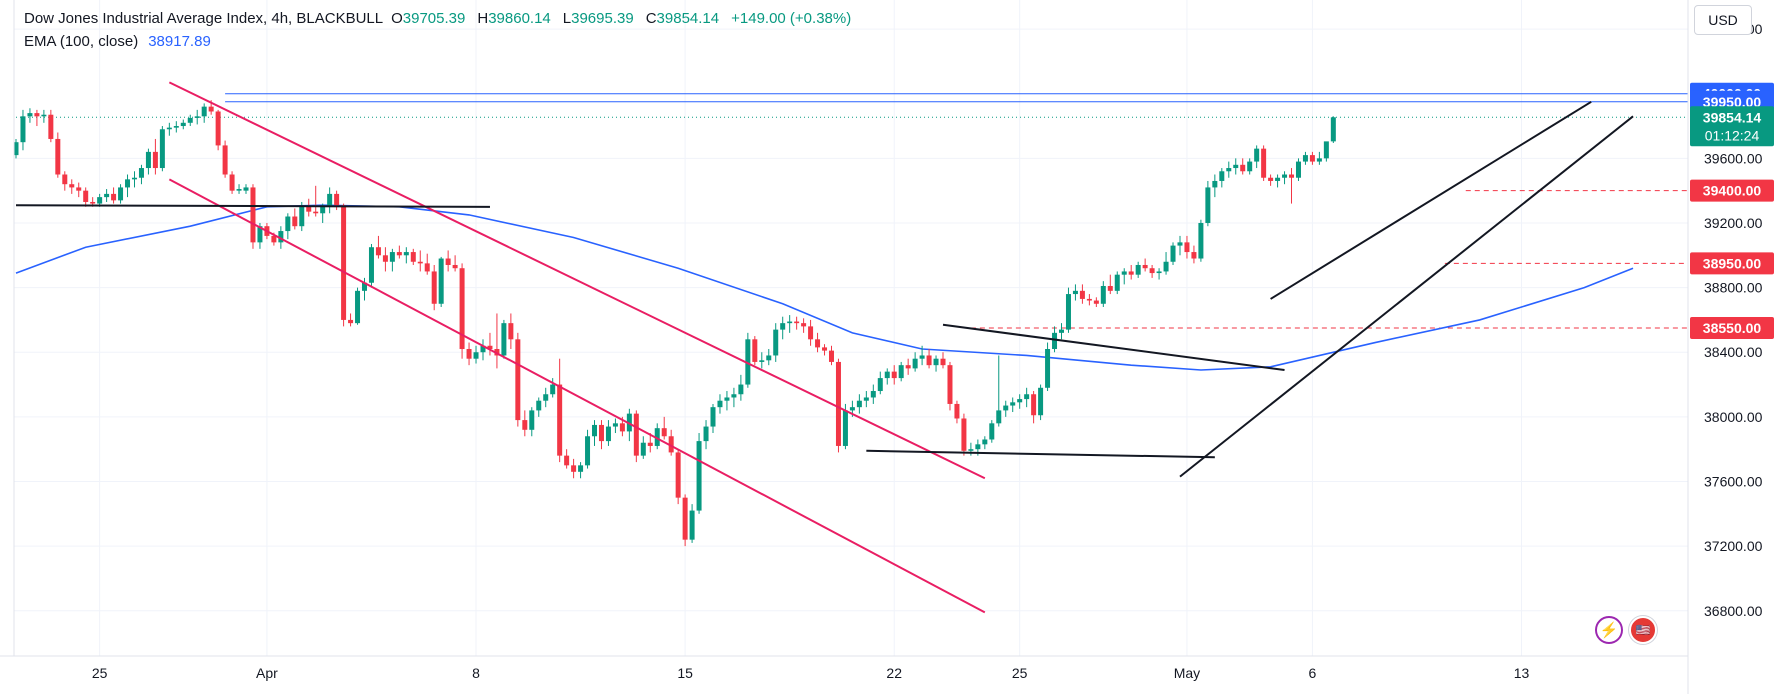 The image size is (1780, 694). What do you see at coordinates (1643, 630) in the screenshot?
I see `us-flag-icon: 🇺🇸` at bounding box center [1643, 630].